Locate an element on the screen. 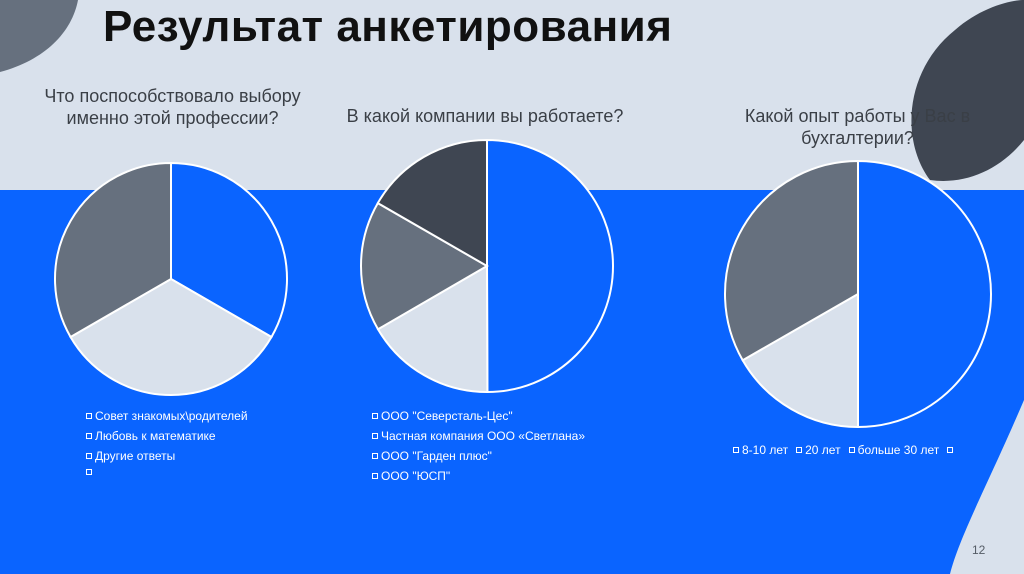  legend-item: ООО "Северсталь-Цес" is located at coordinates (478, 416).